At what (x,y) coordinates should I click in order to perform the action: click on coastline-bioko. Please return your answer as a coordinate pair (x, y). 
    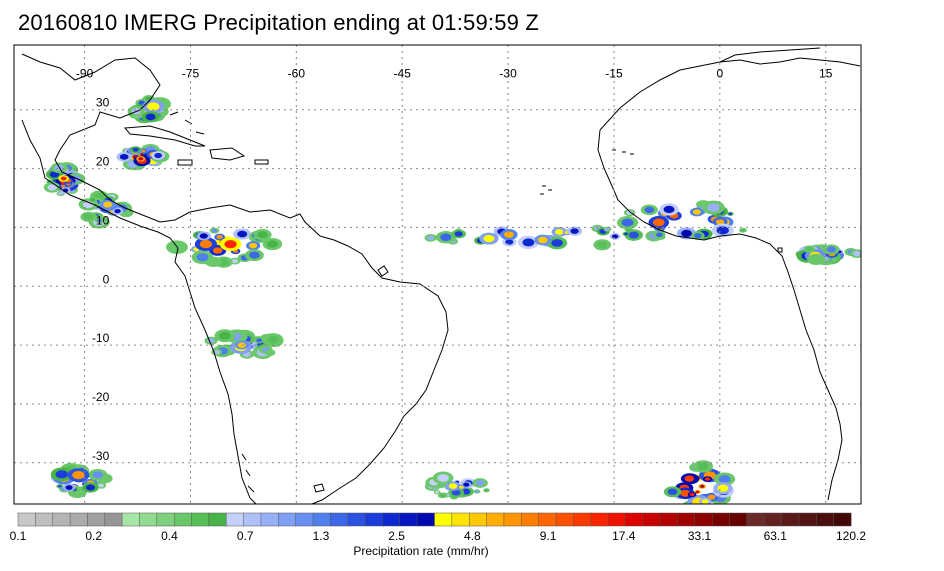
    Looking at the image, I should click on (780, 250).